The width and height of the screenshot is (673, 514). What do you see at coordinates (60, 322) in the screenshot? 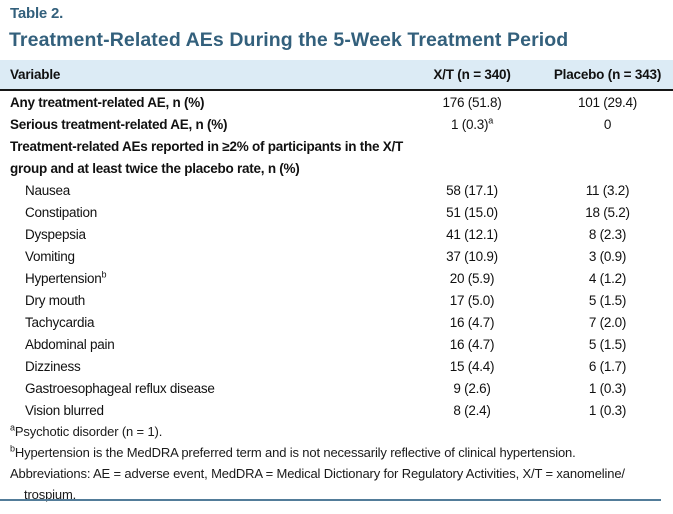
I see `row-label: Tachycardia` at bounding box center [60, 322].